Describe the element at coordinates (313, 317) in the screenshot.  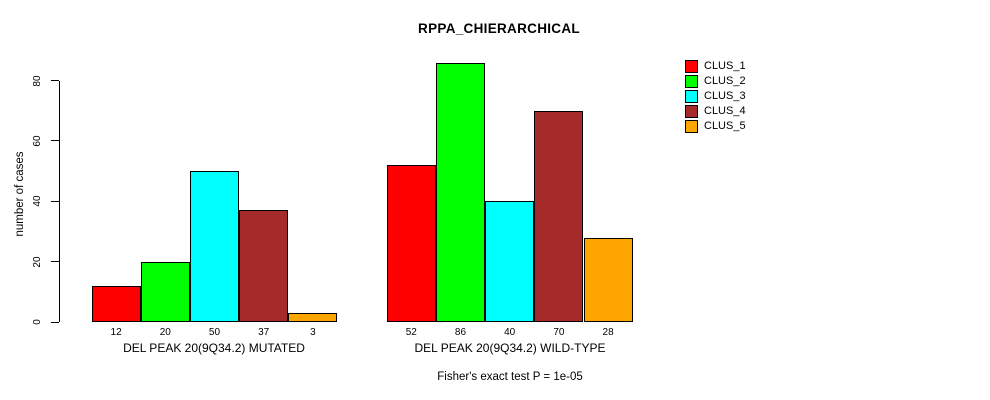
I see `bar-clus_5-mutated` at that location.